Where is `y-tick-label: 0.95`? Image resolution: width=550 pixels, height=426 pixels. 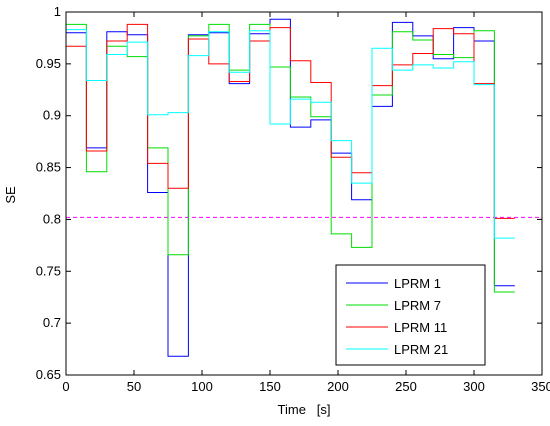 y-tick-label: 0.95 is located at coordinates (48, 63).